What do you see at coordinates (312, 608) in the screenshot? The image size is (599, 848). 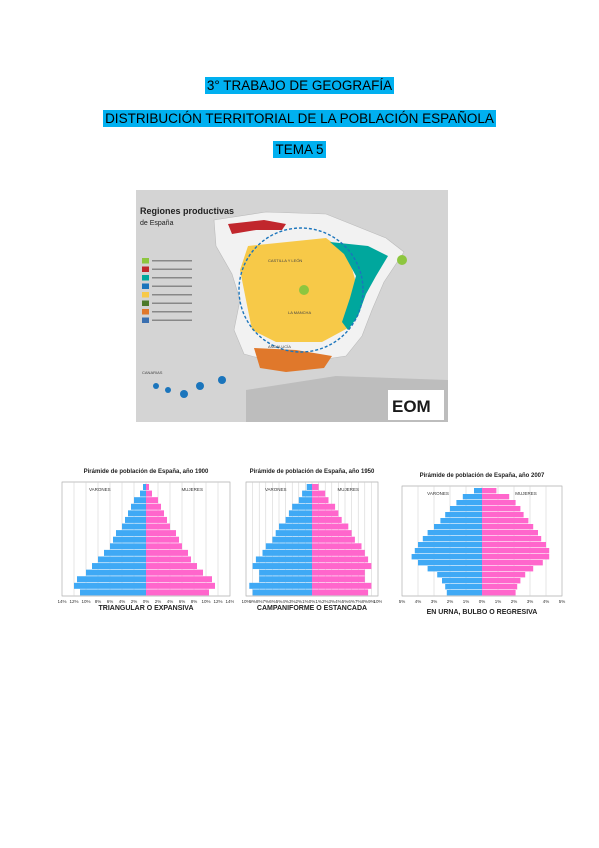 I see `pyramid-caption-1950: CAMPANIFORME O ESTANCADA` at bounding box center [312, 608].